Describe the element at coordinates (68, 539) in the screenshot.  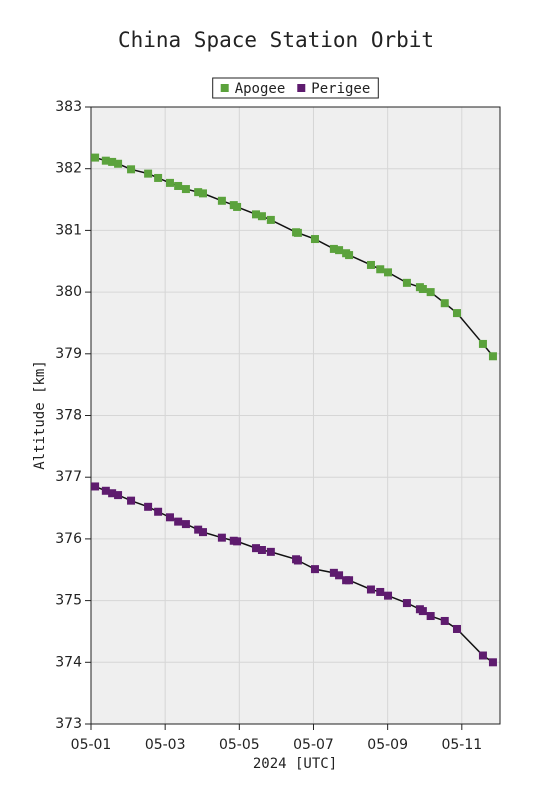
I see `y-tick-label: 376` at that location.